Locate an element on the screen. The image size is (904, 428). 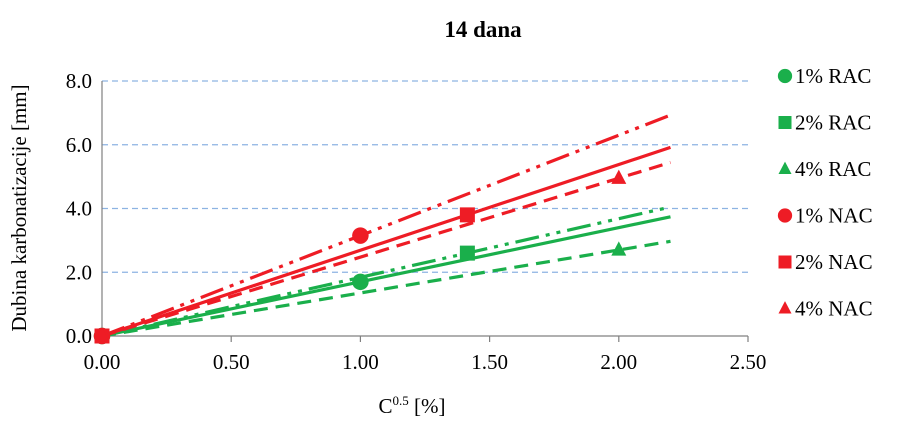
legend-label: 4% RAC is located at coordinates (833, 169).